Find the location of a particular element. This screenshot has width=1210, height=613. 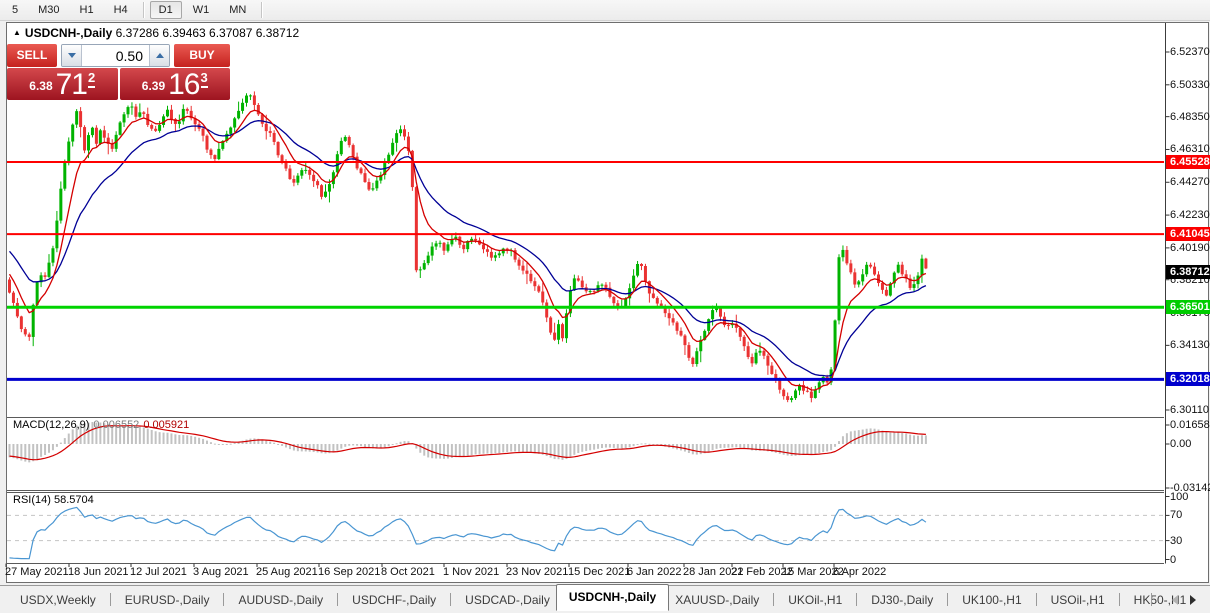

volume-input is located at coordinates (115, 55).